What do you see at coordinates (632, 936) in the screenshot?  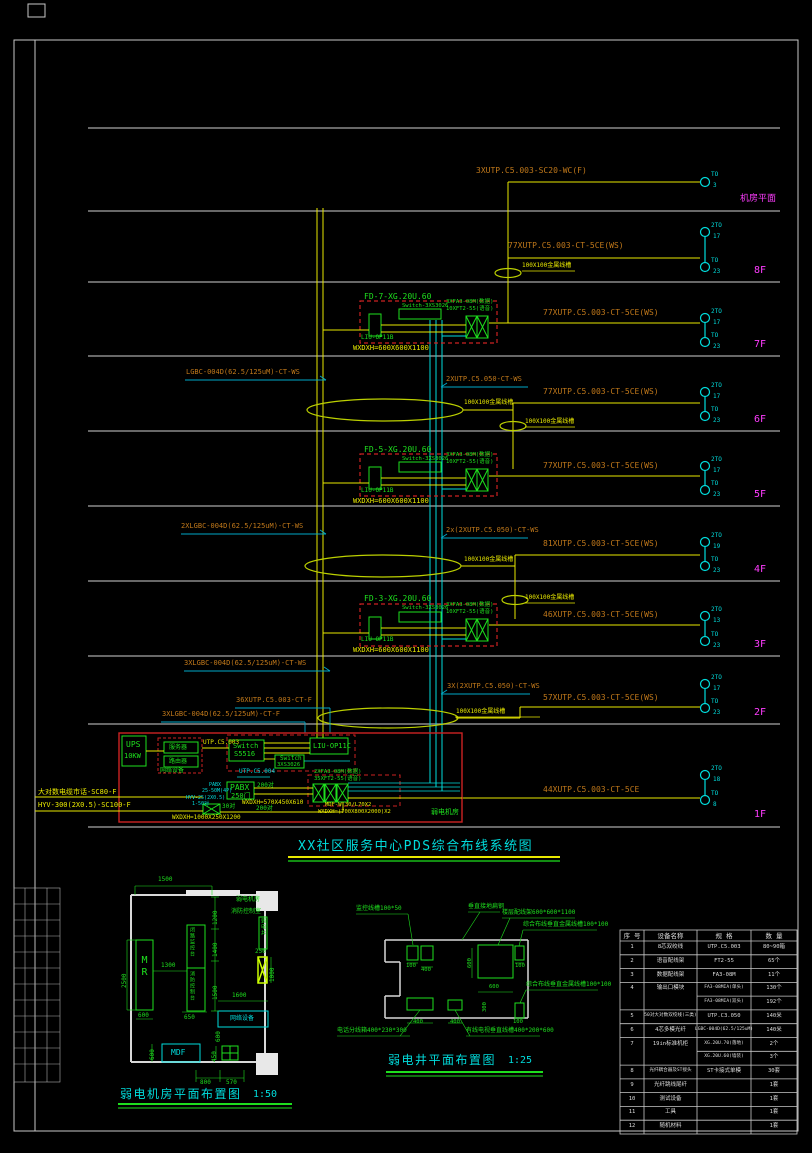 I see `bom-header: 序 号` at bounding box center [632, 936].